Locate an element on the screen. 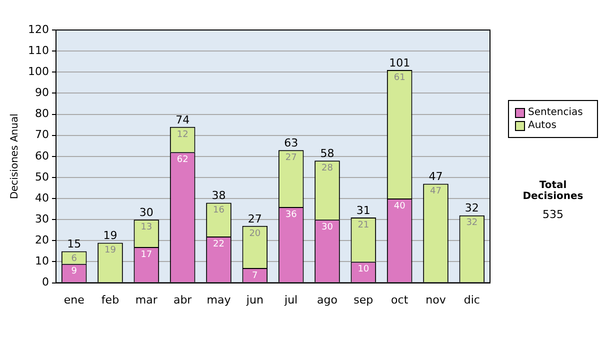 The image size is (600, 340). x-tick-label: feb is located at coordinates (110, 299).